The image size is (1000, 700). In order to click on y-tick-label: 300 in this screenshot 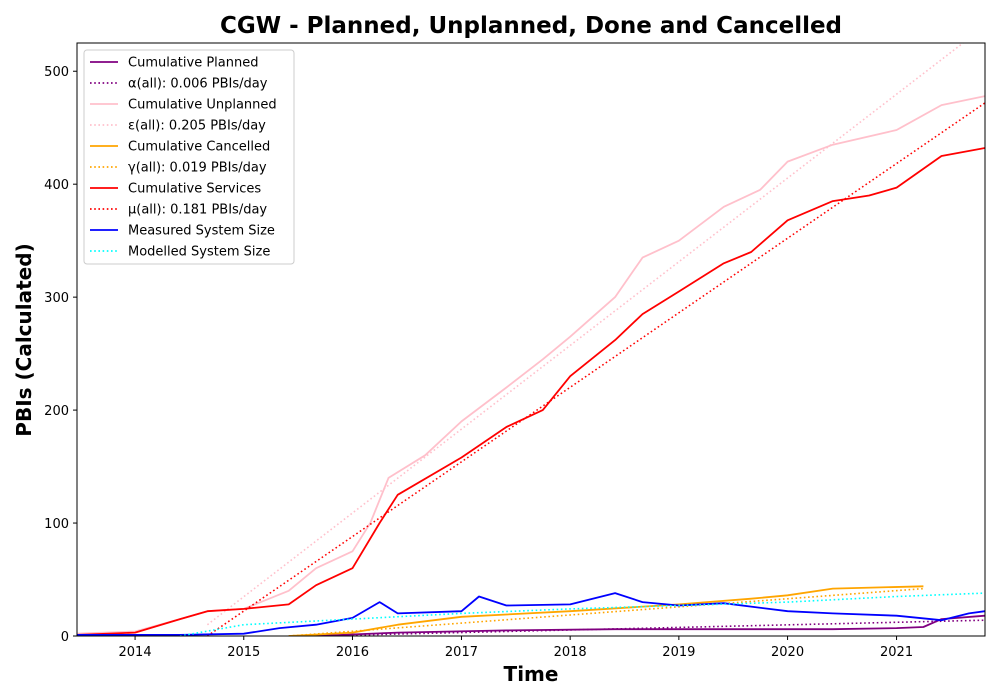, I will do `click(56, 298)`.